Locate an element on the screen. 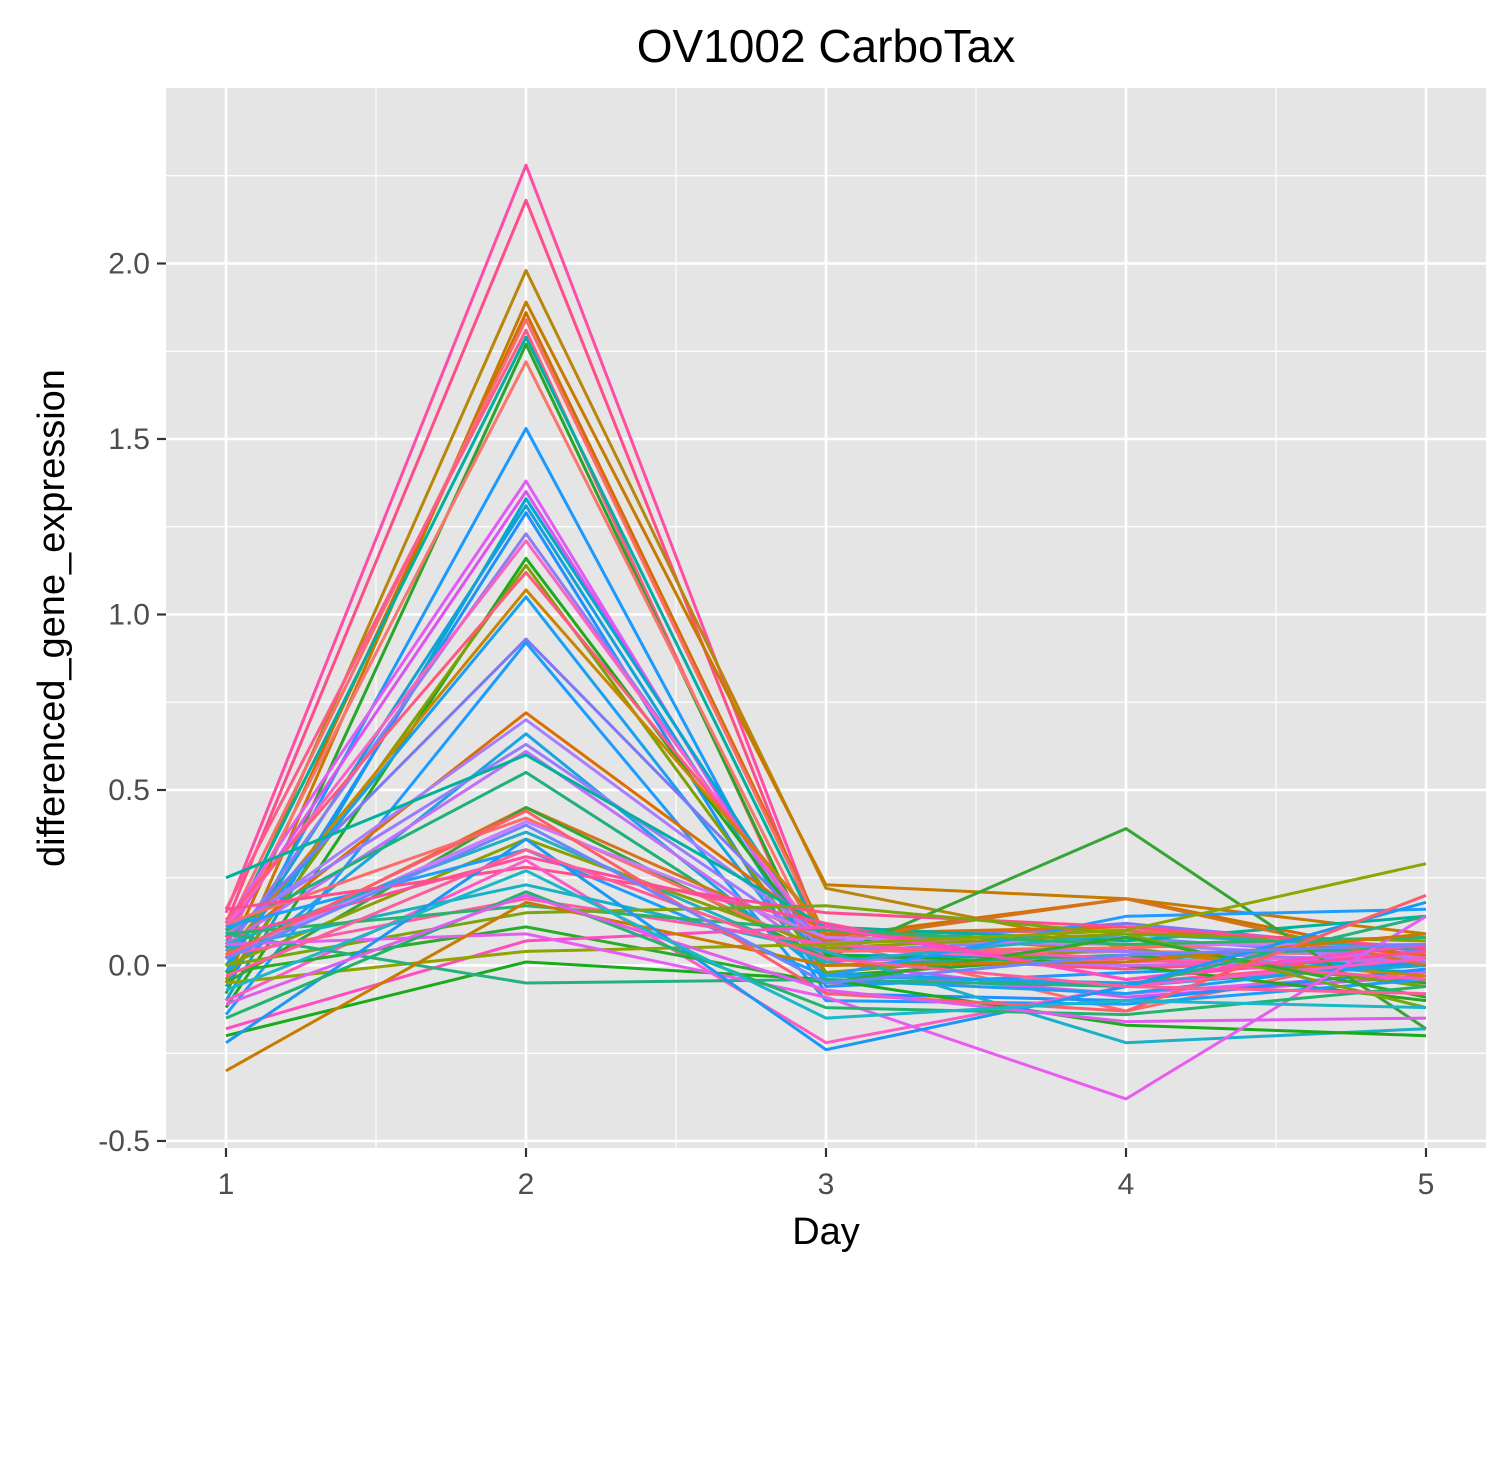  y-tick-label: 1.0 is located at coordinates (129, 614).